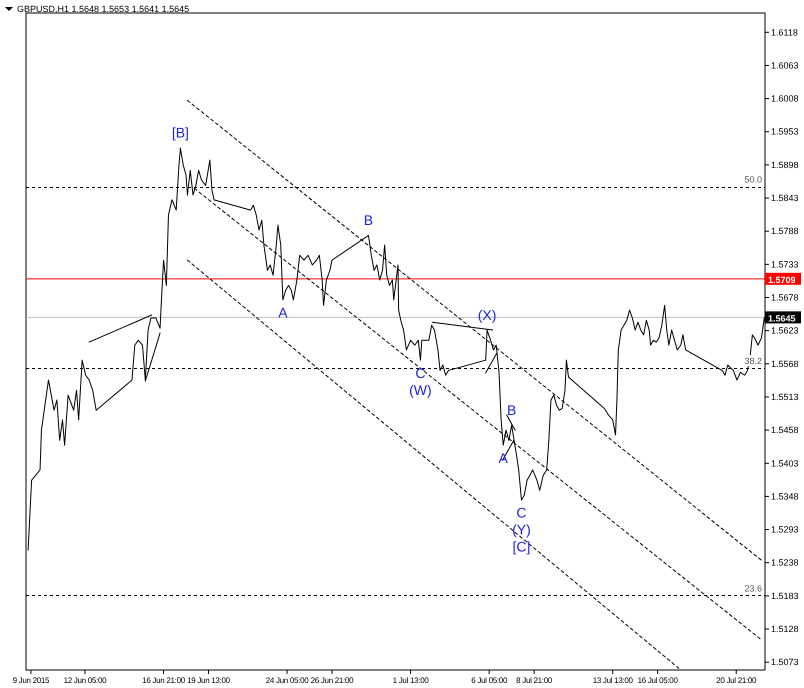 This screenshot has height=688, width=804. What do you see at coordinates (785, 99) in the screenshot?
I see `y-tick-label: 1.6008` at bounding box center [785, 99].